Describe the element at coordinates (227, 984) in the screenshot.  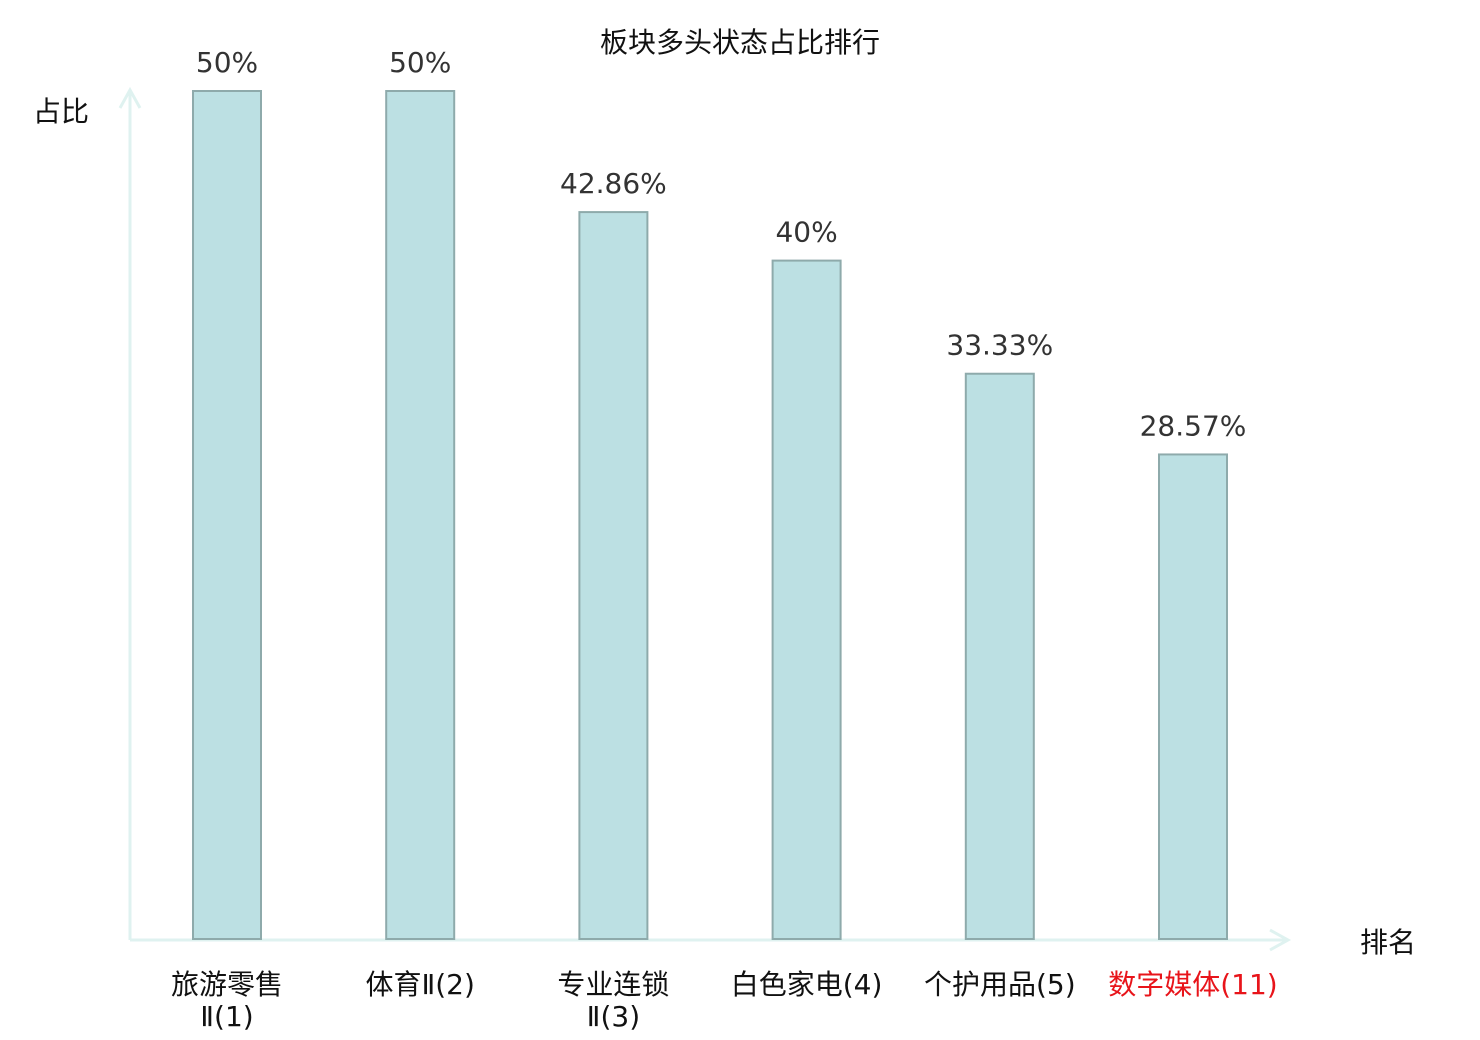
I see `x-tick-label: 旅游零售` at that location.